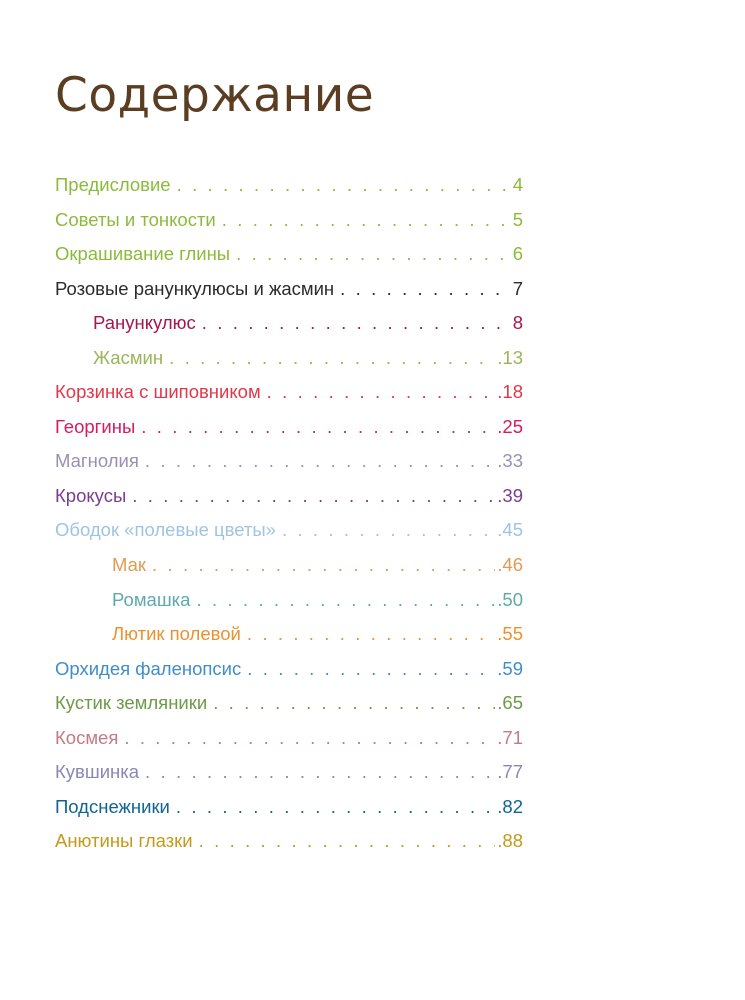 Image resolution: width=745 pixels, height=1000 pixels. I want to click on toc-entry-title: Георгины, so click(95, 426).